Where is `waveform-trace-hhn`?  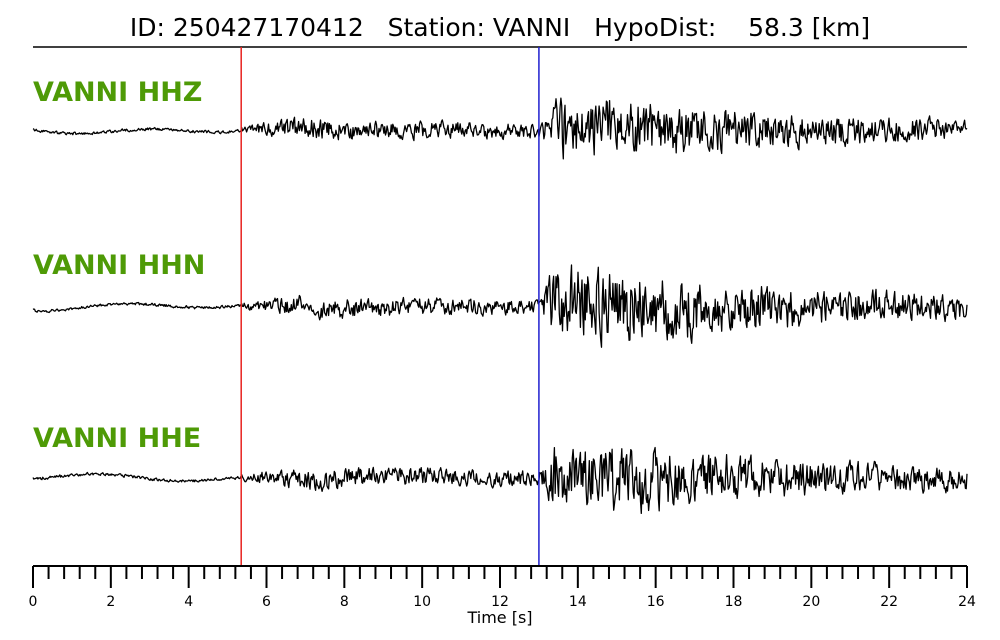
waveform-trace-hhn is located at coordinates (500, 306).